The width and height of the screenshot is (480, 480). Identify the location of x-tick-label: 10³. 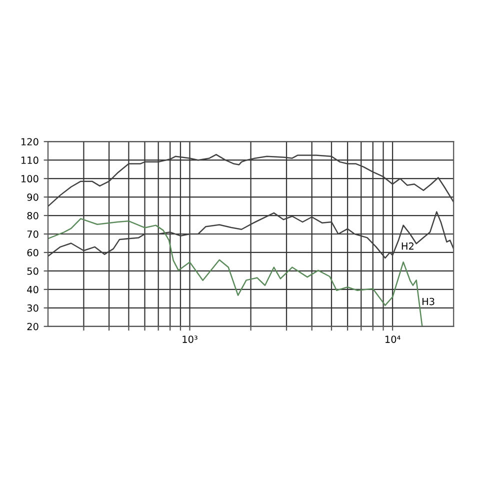
(190, 339).